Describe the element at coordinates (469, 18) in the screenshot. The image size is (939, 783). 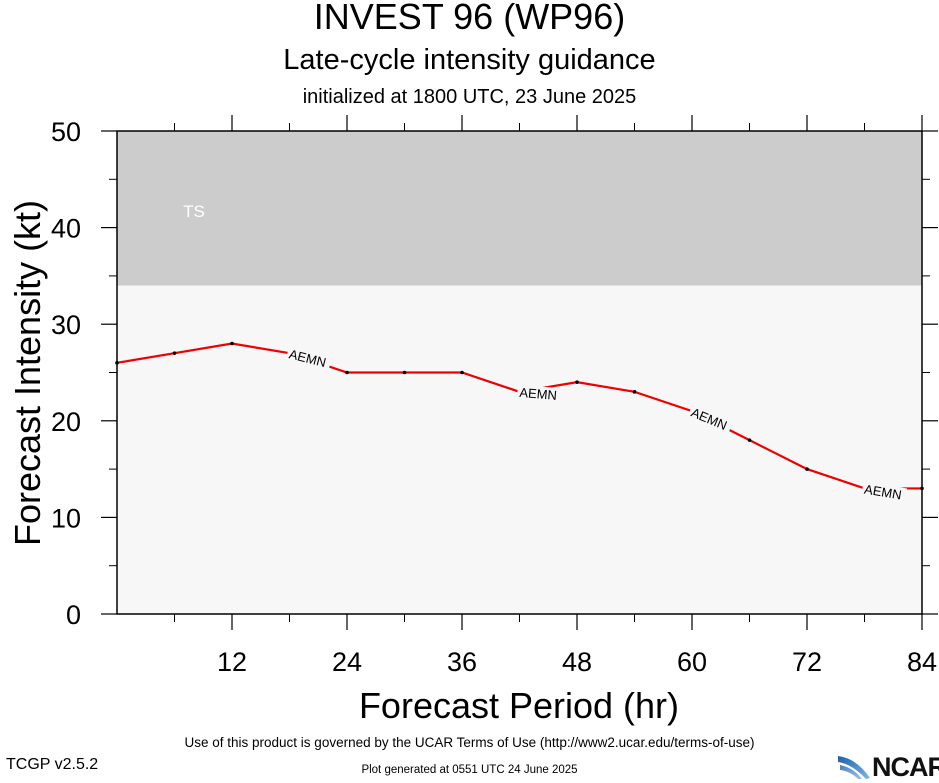
I see `chart-title: INVEST 96 (WP96)` at that location.